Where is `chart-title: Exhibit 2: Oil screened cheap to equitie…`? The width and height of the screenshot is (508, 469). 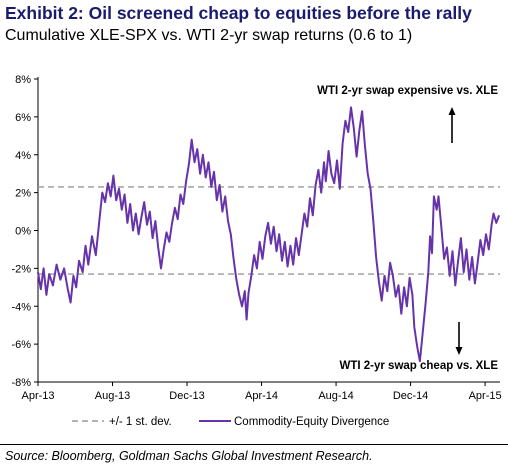
chart-title: Exhibit 2: Oil screened cheap to equitie… is located at coordinates (238, 13).